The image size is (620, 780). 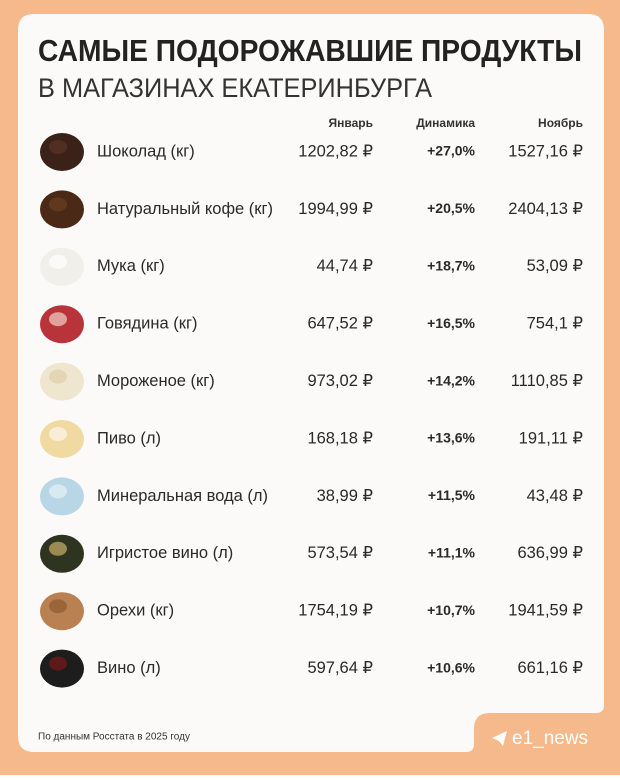 What do you see at coordinates (114, 737) in the screenshot?
I see `source-note: По данным Росстата в 2025 году` at bounding box center [114, 737].